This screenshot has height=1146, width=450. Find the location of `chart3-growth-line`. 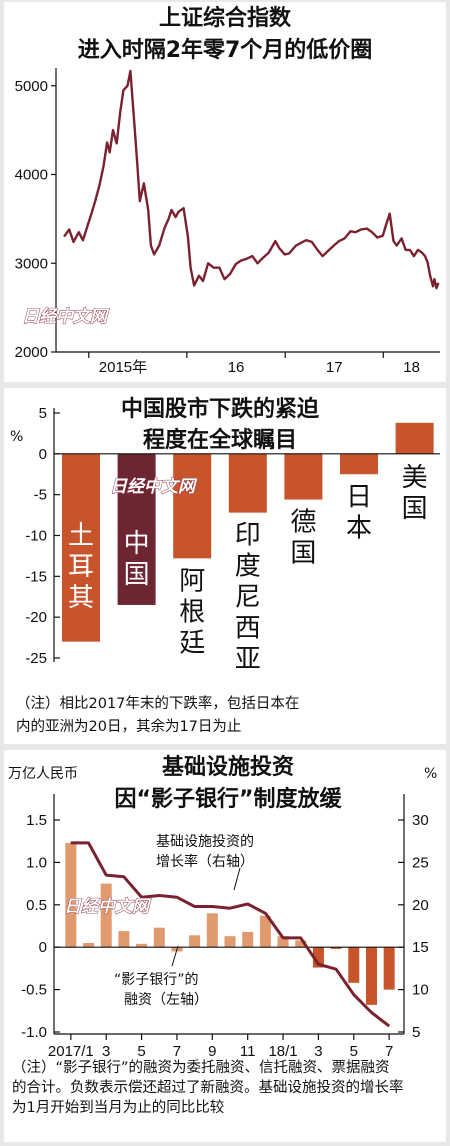

chart3-growth-line is located at coordinates (230, 934).